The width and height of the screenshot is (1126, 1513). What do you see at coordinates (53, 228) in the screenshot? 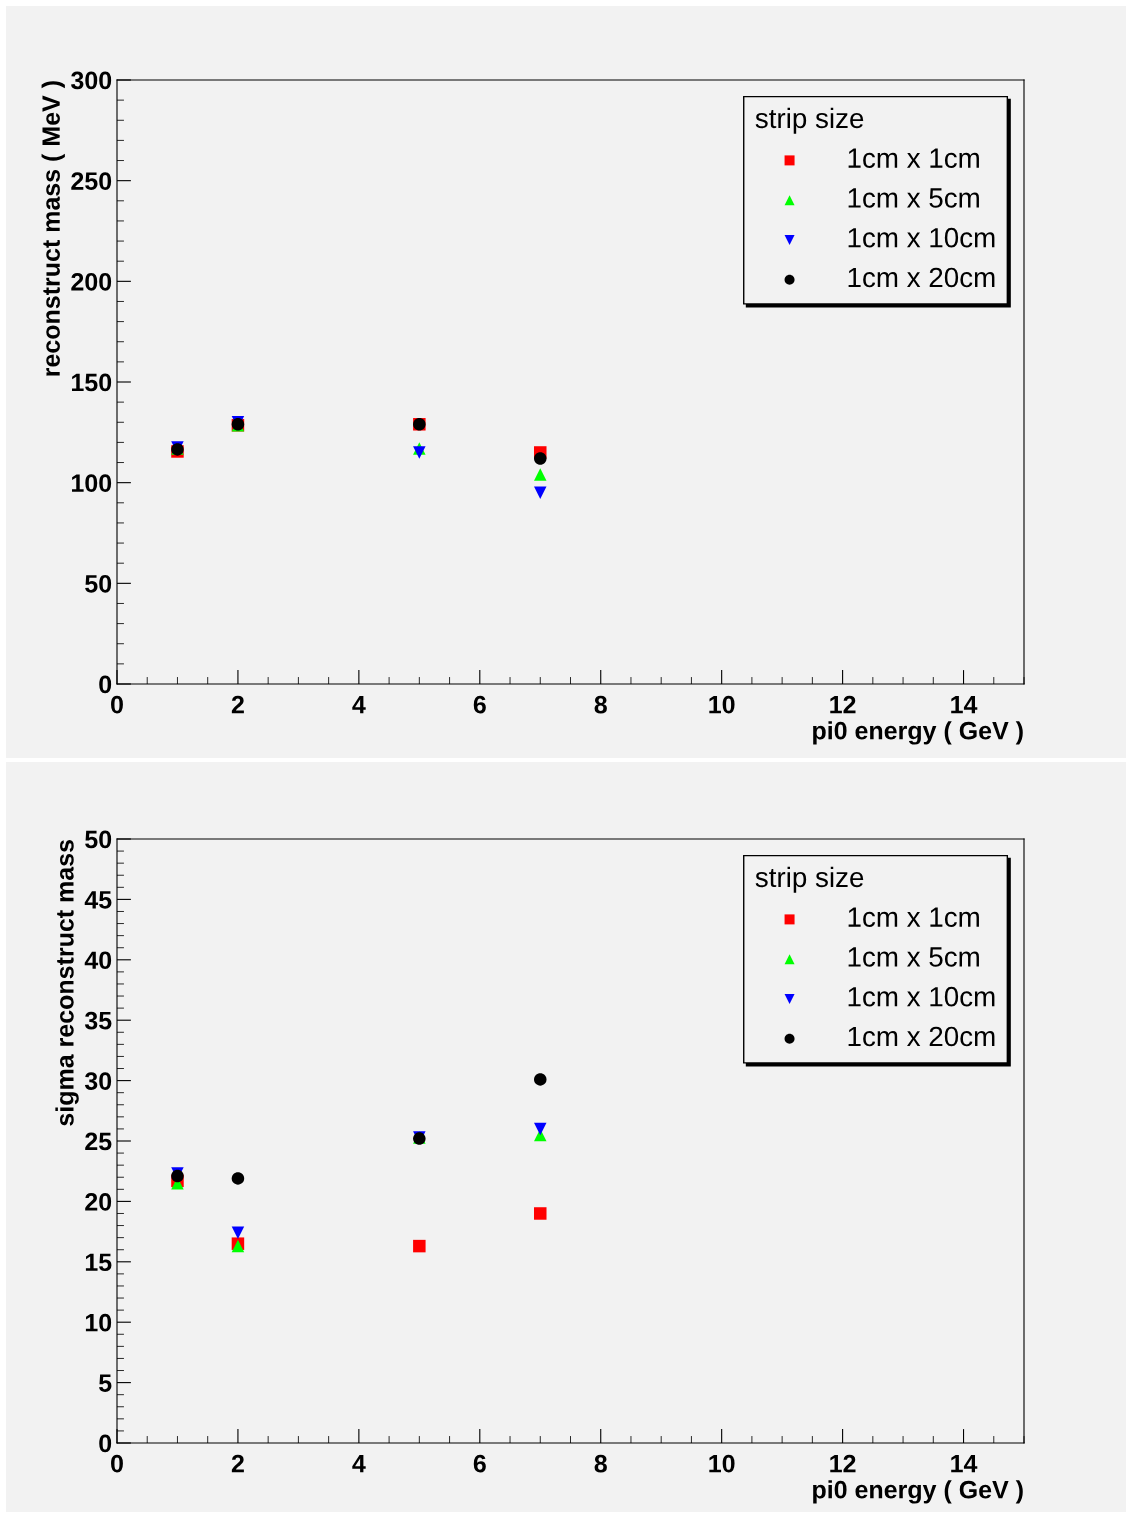
I see `y-axis-title: reconstruct mass ( MeV )` at bounding box center [53, 228].